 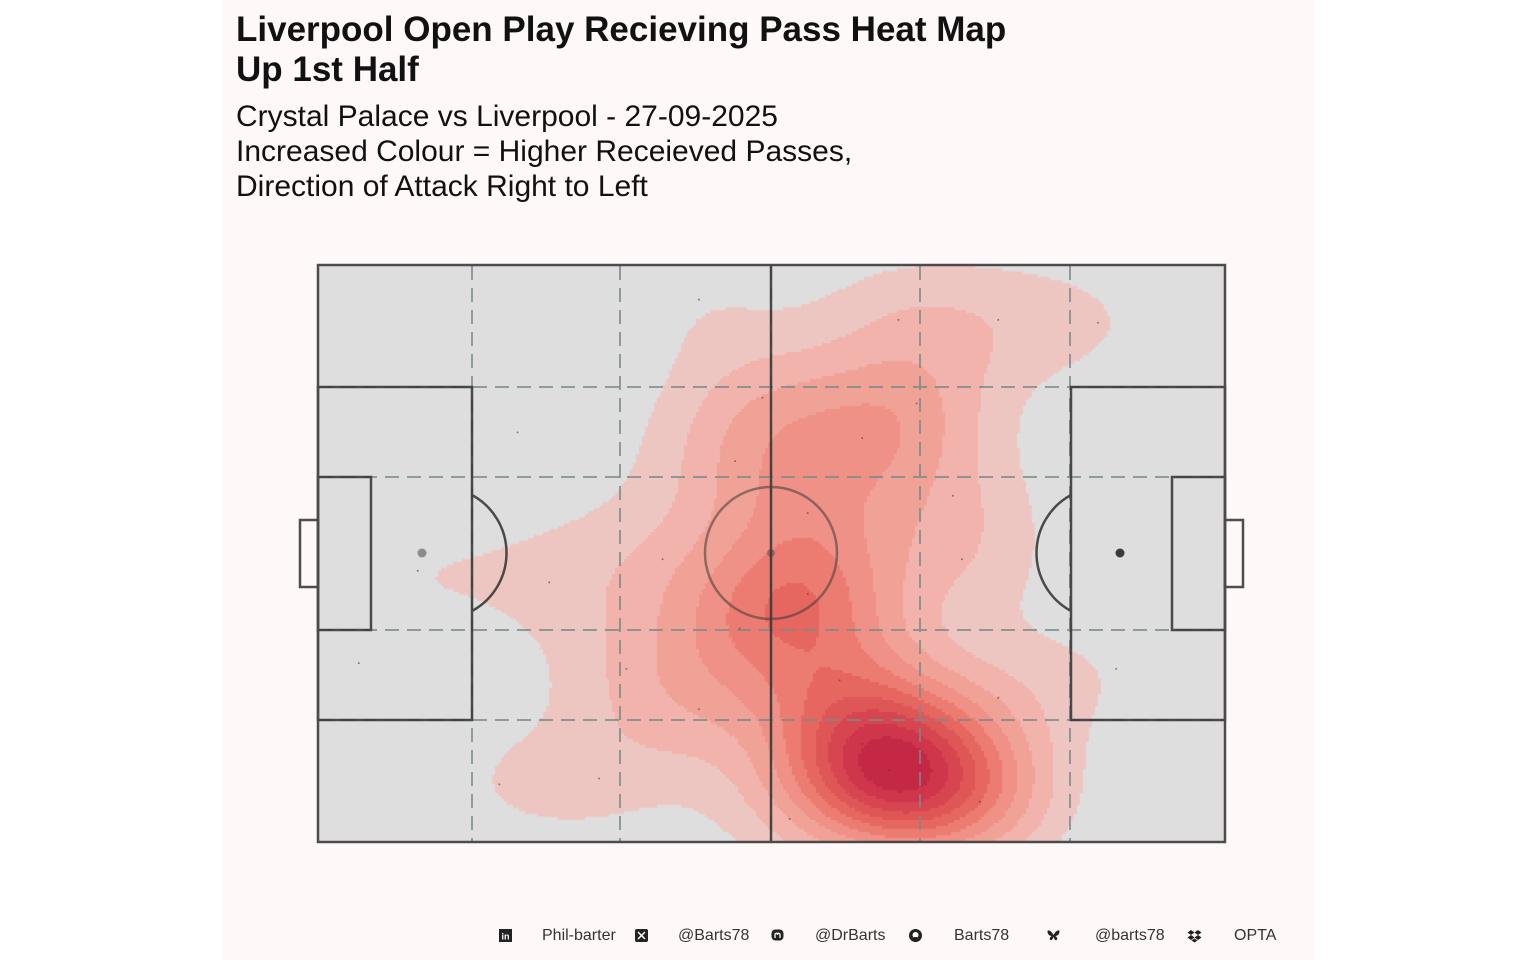 I want to click on mastodon-icon, so click(x=777, y=935).